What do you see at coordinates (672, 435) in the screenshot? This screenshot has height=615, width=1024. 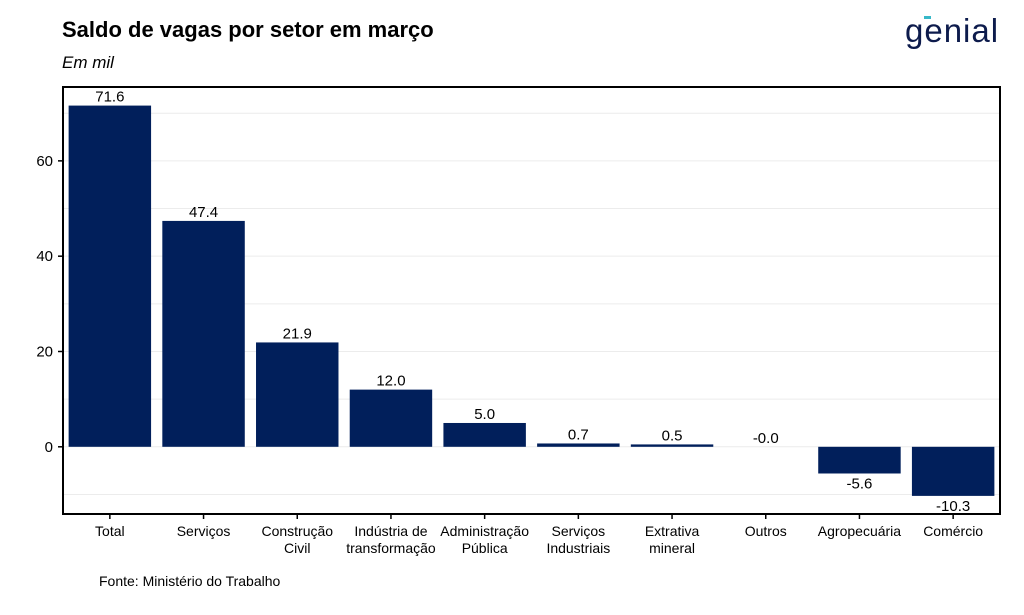 I see `bar-value-label: 0.5` at bounding box center [672, 435].